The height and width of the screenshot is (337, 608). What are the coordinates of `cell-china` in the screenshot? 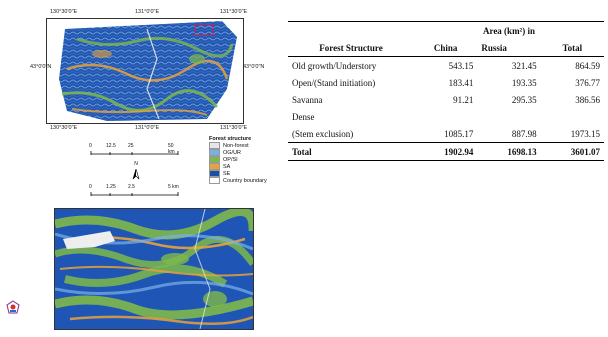 It's located at (445, 116).